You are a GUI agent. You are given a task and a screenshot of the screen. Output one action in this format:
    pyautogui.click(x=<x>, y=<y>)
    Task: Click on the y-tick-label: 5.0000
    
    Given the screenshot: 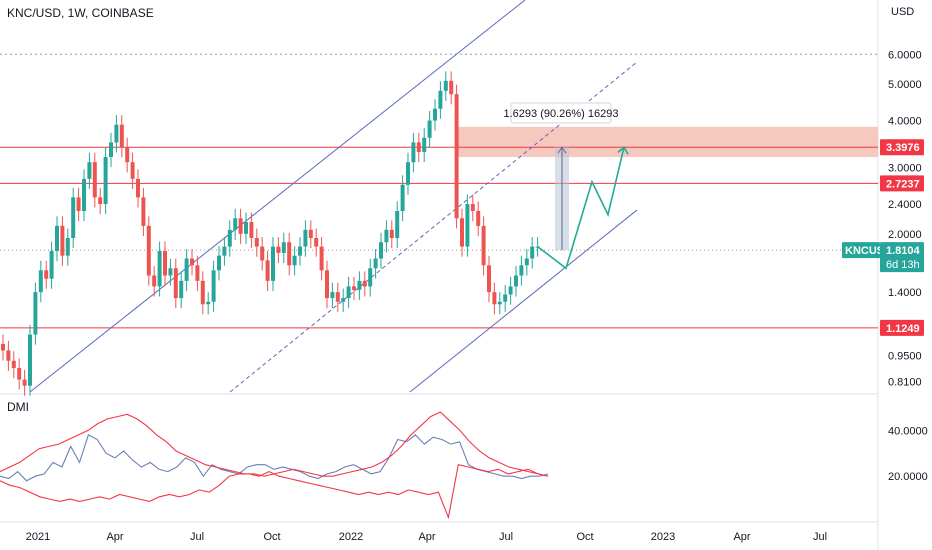 What is the action you would take?
    pyautogui.click(x=905, y=85)
    